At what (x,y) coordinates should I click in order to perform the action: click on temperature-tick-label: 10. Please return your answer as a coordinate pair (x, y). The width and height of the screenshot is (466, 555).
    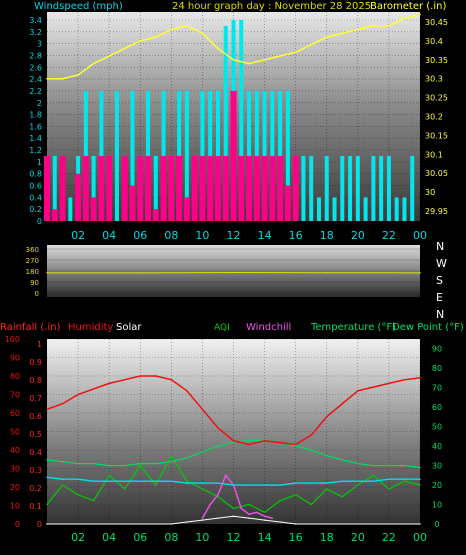
    Looking at the image, I should click on (437, 505).